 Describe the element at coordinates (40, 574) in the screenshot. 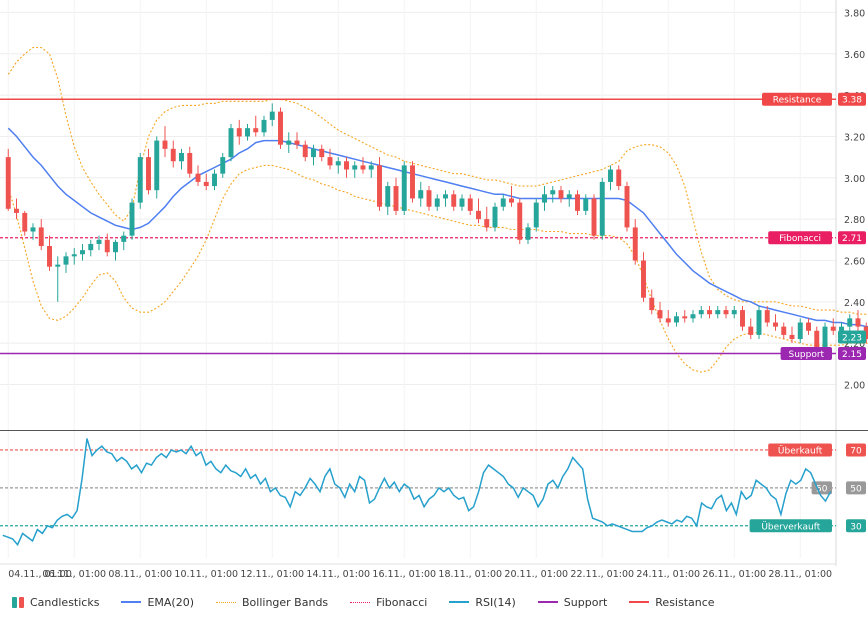

I see `time-tick-label: 04.11., 01:00` at that location.